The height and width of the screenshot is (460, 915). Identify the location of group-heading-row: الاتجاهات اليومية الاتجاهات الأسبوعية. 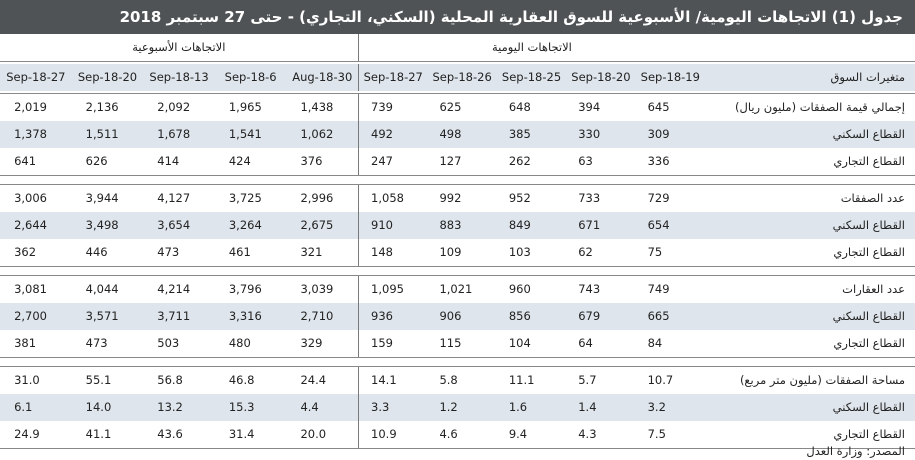
(457, 48).